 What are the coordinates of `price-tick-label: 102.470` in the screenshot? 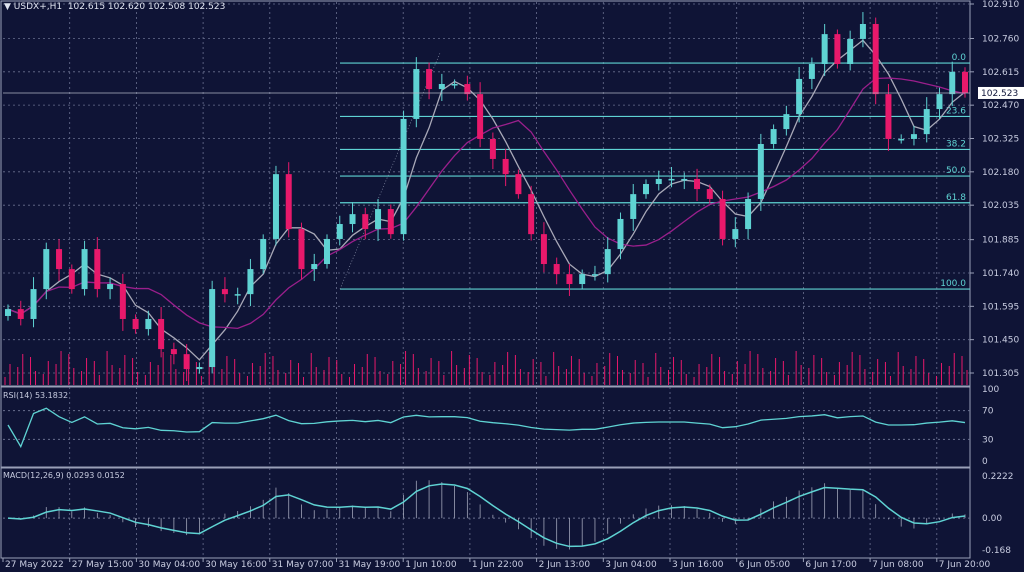 It's located at (1000, 106).